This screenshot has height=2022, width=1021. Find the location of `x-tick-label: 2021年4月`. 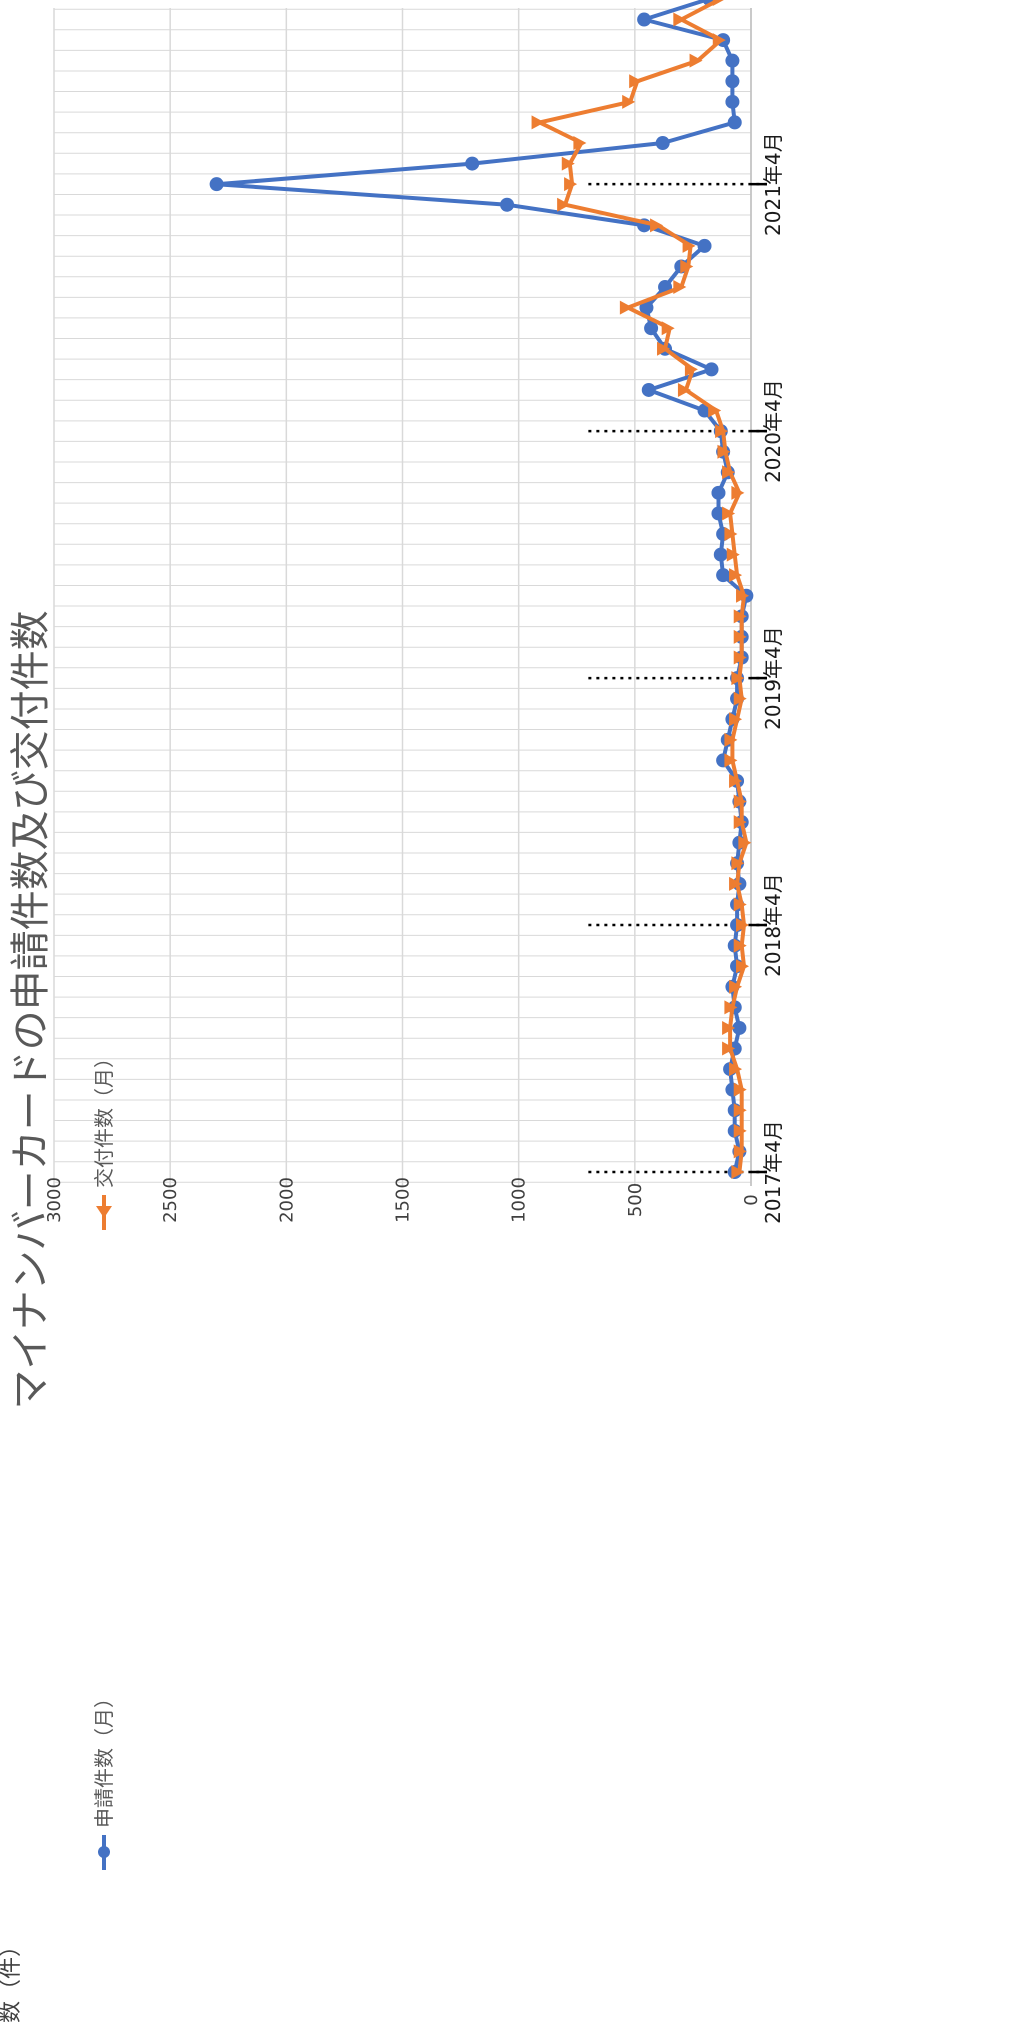

x-tick-label: 2021年4月 is located at coordinates (773, 184).